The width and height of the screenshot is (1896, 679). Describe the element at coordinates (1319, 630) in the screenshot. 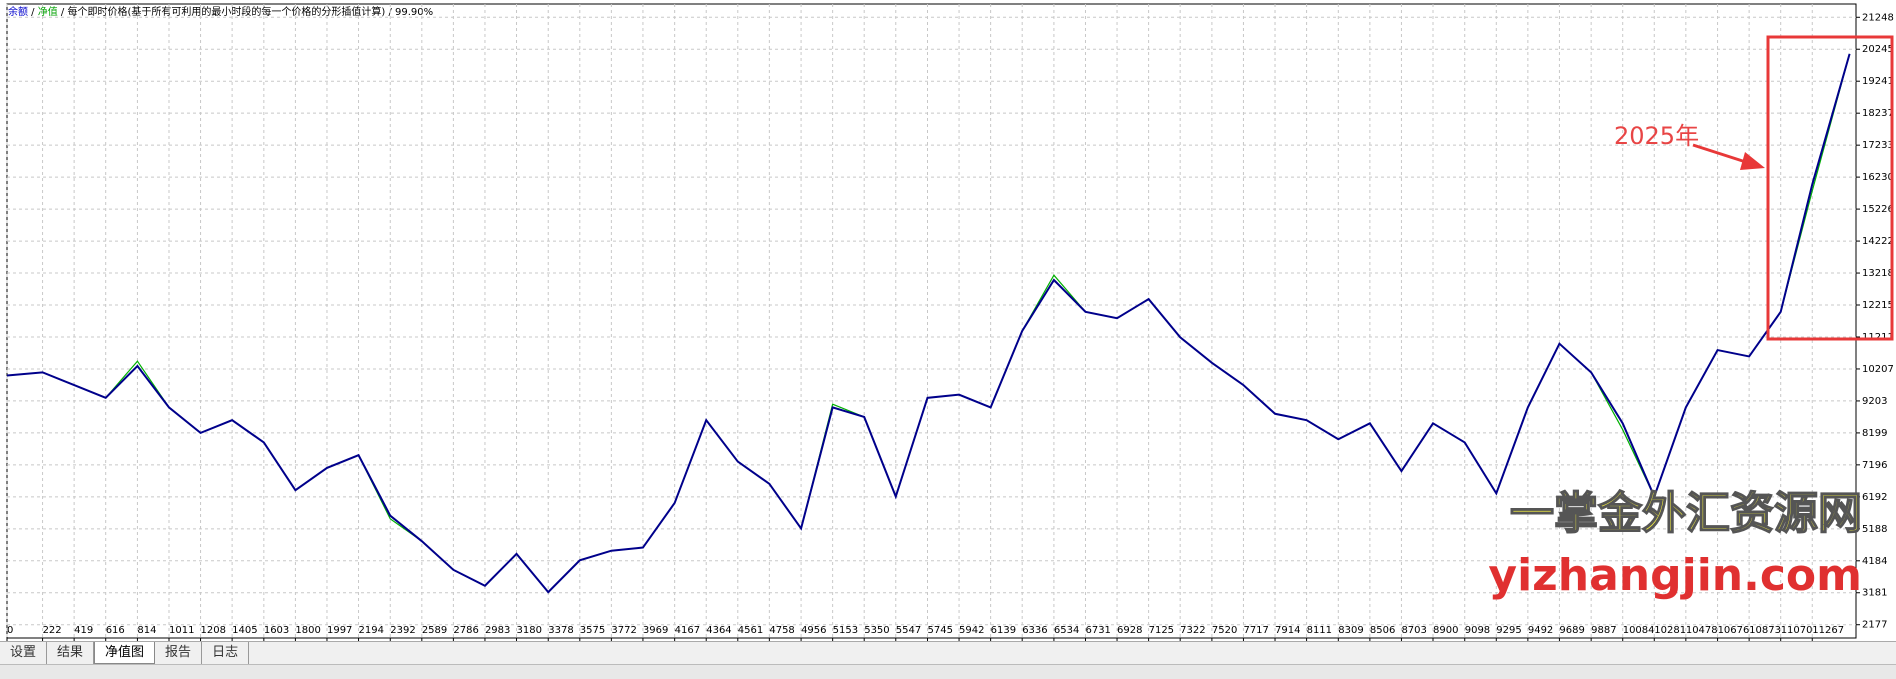

I see `x-tick-label: 8111` at that location.